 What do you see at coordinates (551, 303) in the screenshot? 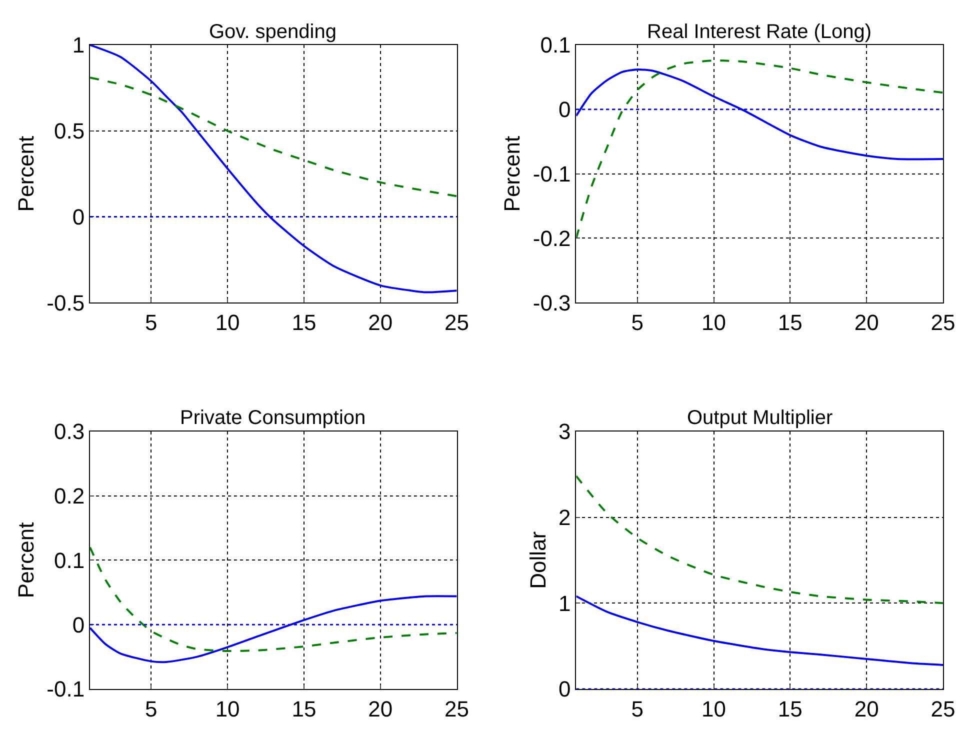
I see `y-tick-label: -0.3` at bounding box center [551, 303].